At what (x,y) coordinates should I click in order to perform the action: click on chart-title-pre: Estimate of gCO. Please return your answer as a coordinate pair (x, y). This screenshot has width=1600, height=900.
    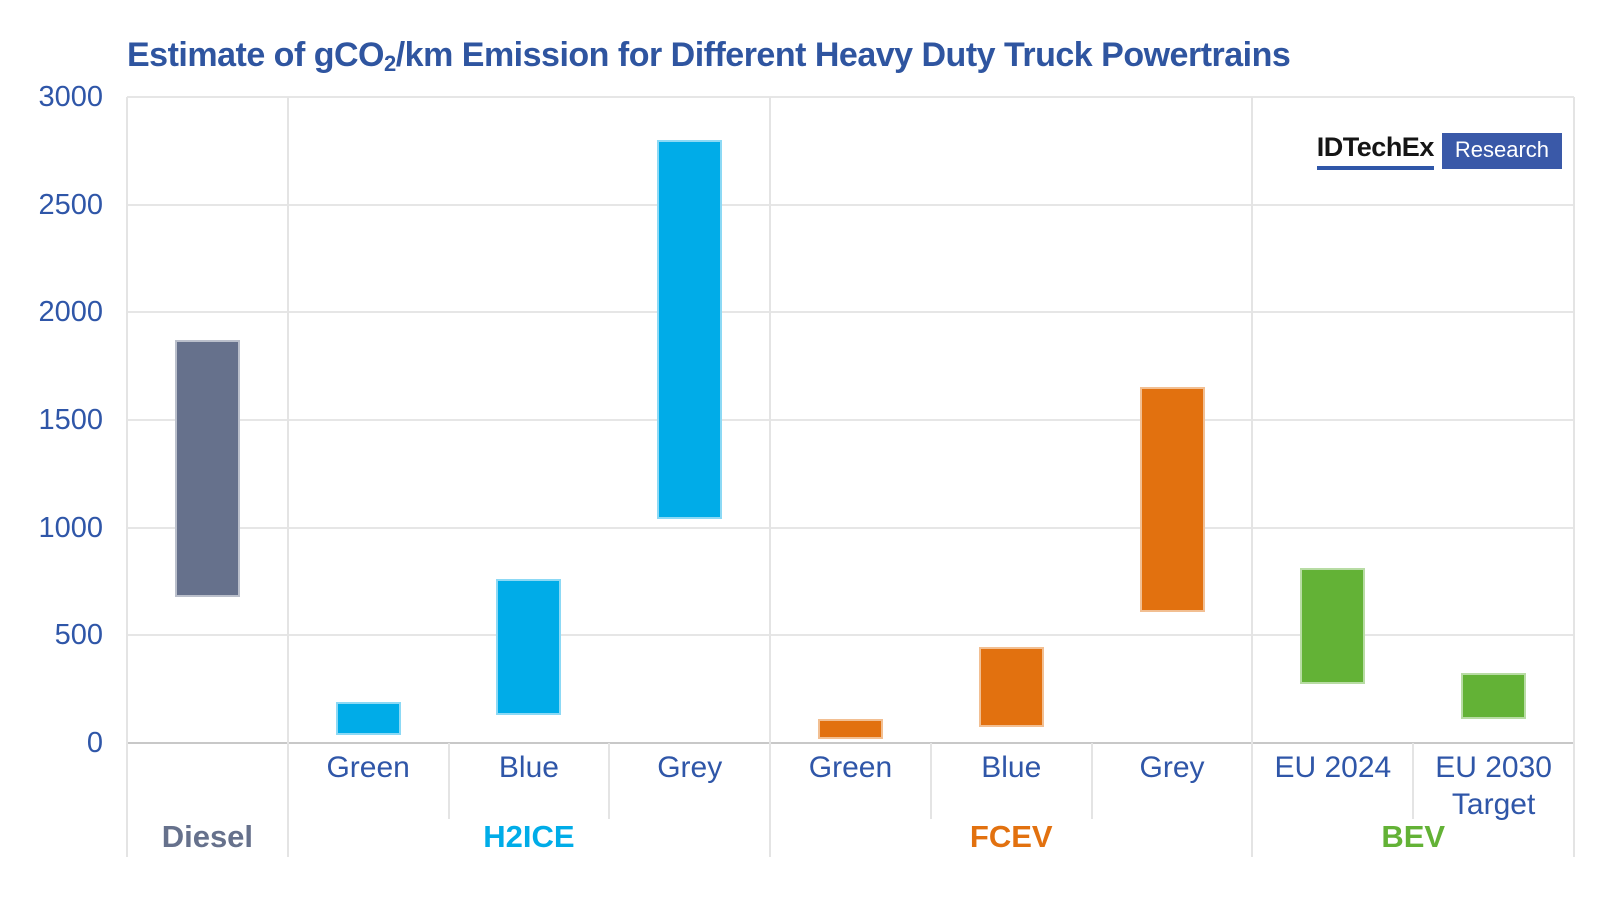
    Looking at the image, I should click on (255, 55).